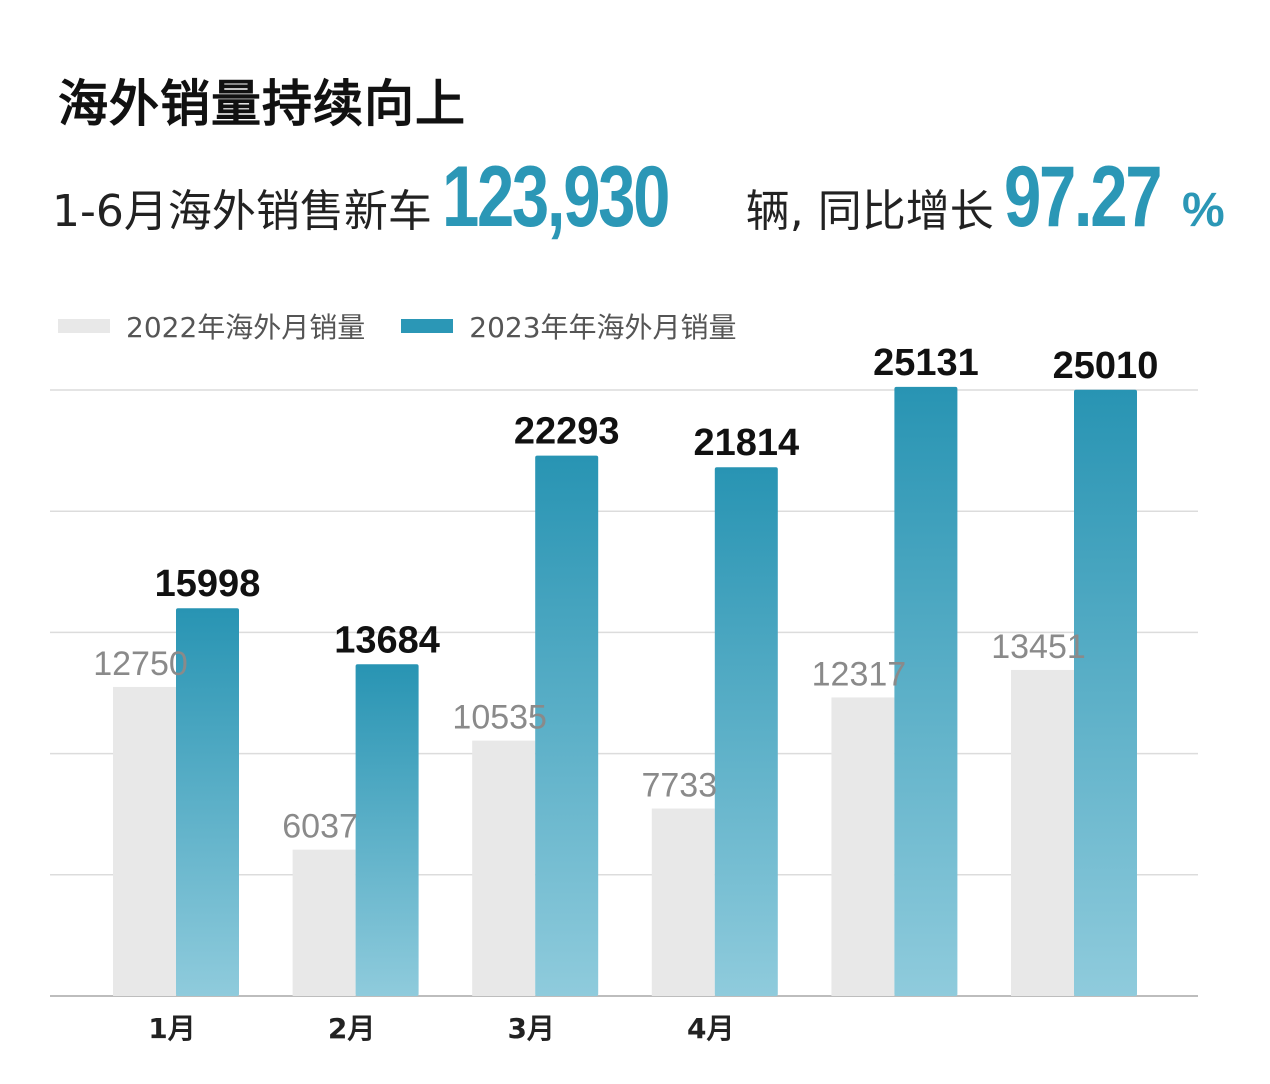  I want to click on legend-label-2023: 2023年年海外月销量, so click(603, 327).